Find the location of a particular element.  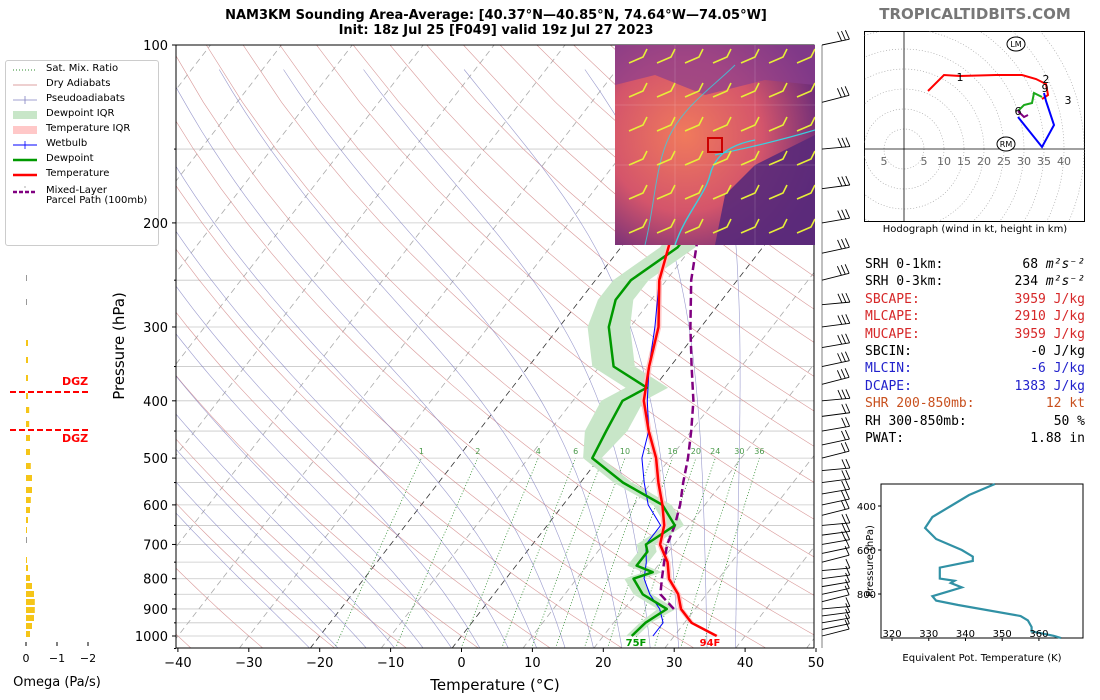

stat-row: DCAPE: 1383 J/kg is located at coordinates (975, 386).